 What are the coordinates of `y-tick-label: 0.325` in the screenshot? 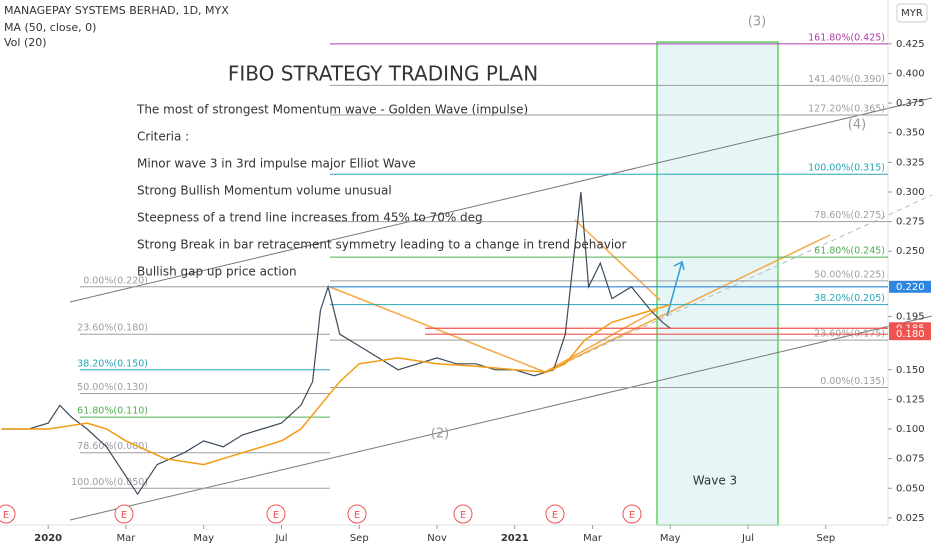 It's located at (910, 162).